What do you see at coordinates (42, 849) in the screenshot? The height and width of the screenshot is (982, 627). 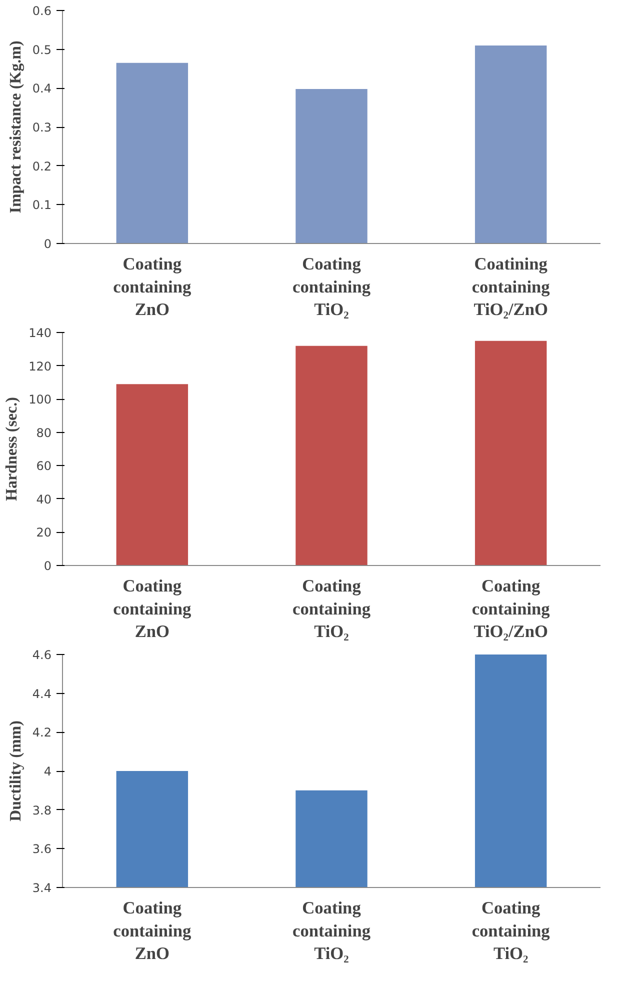 I see `y-tick-label: 3.6` at bounding box center [42, 849].